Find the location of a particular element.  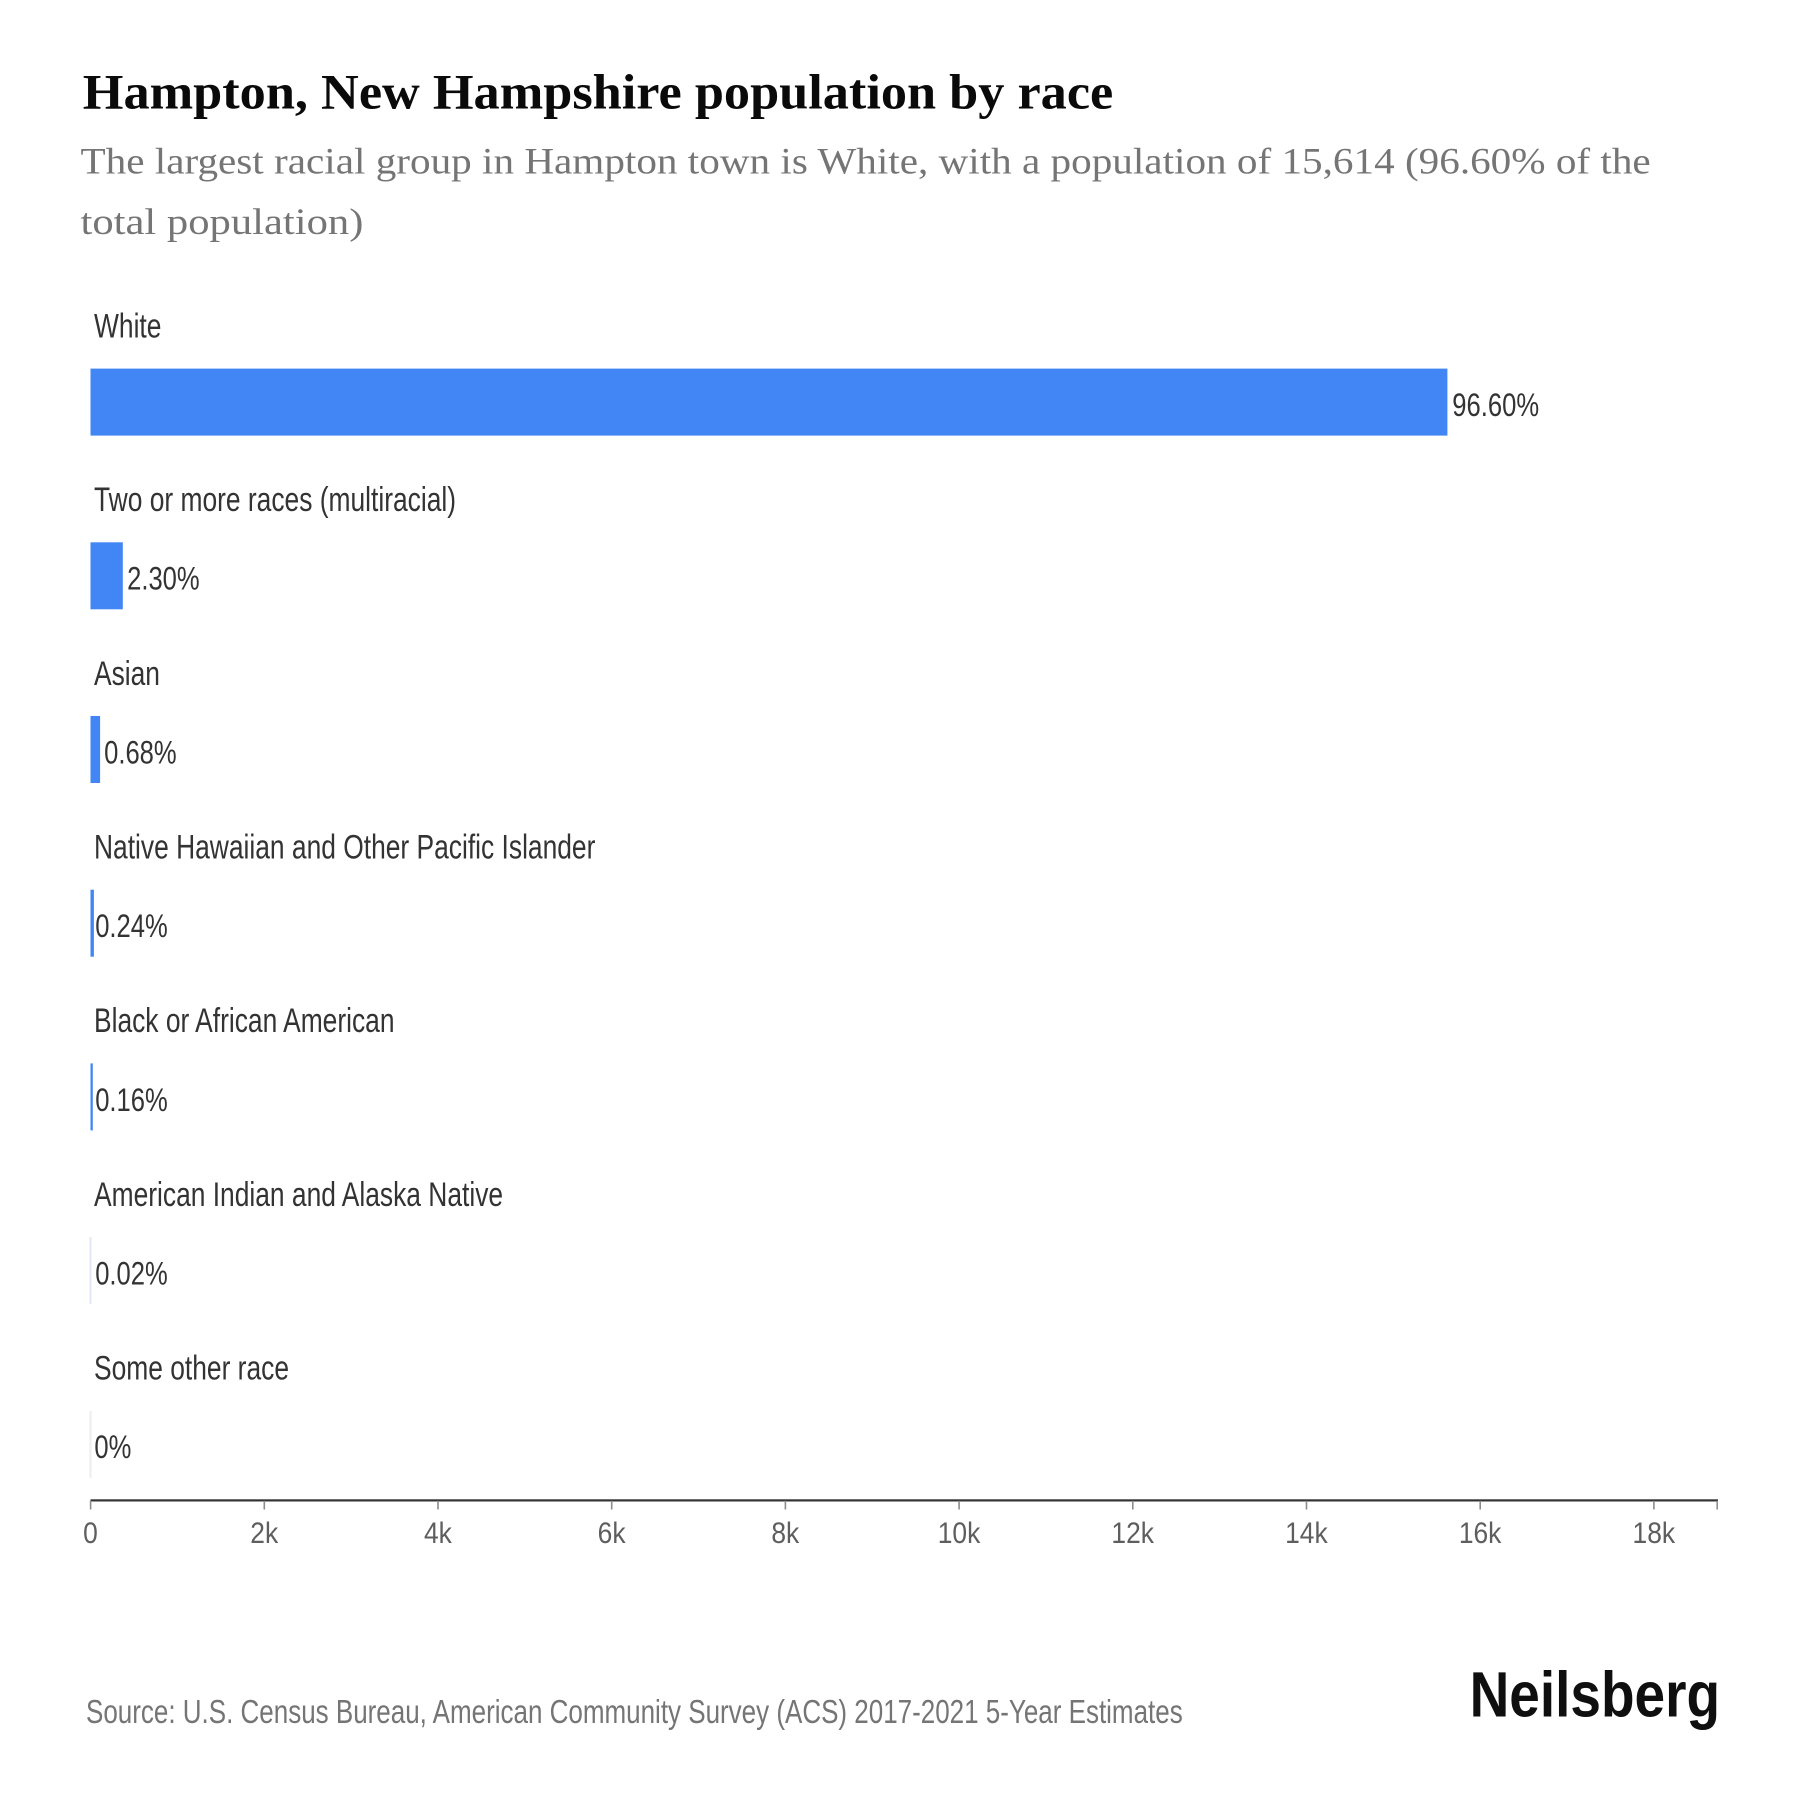

svg-text: 10k is located at coordinates (959, 1532).